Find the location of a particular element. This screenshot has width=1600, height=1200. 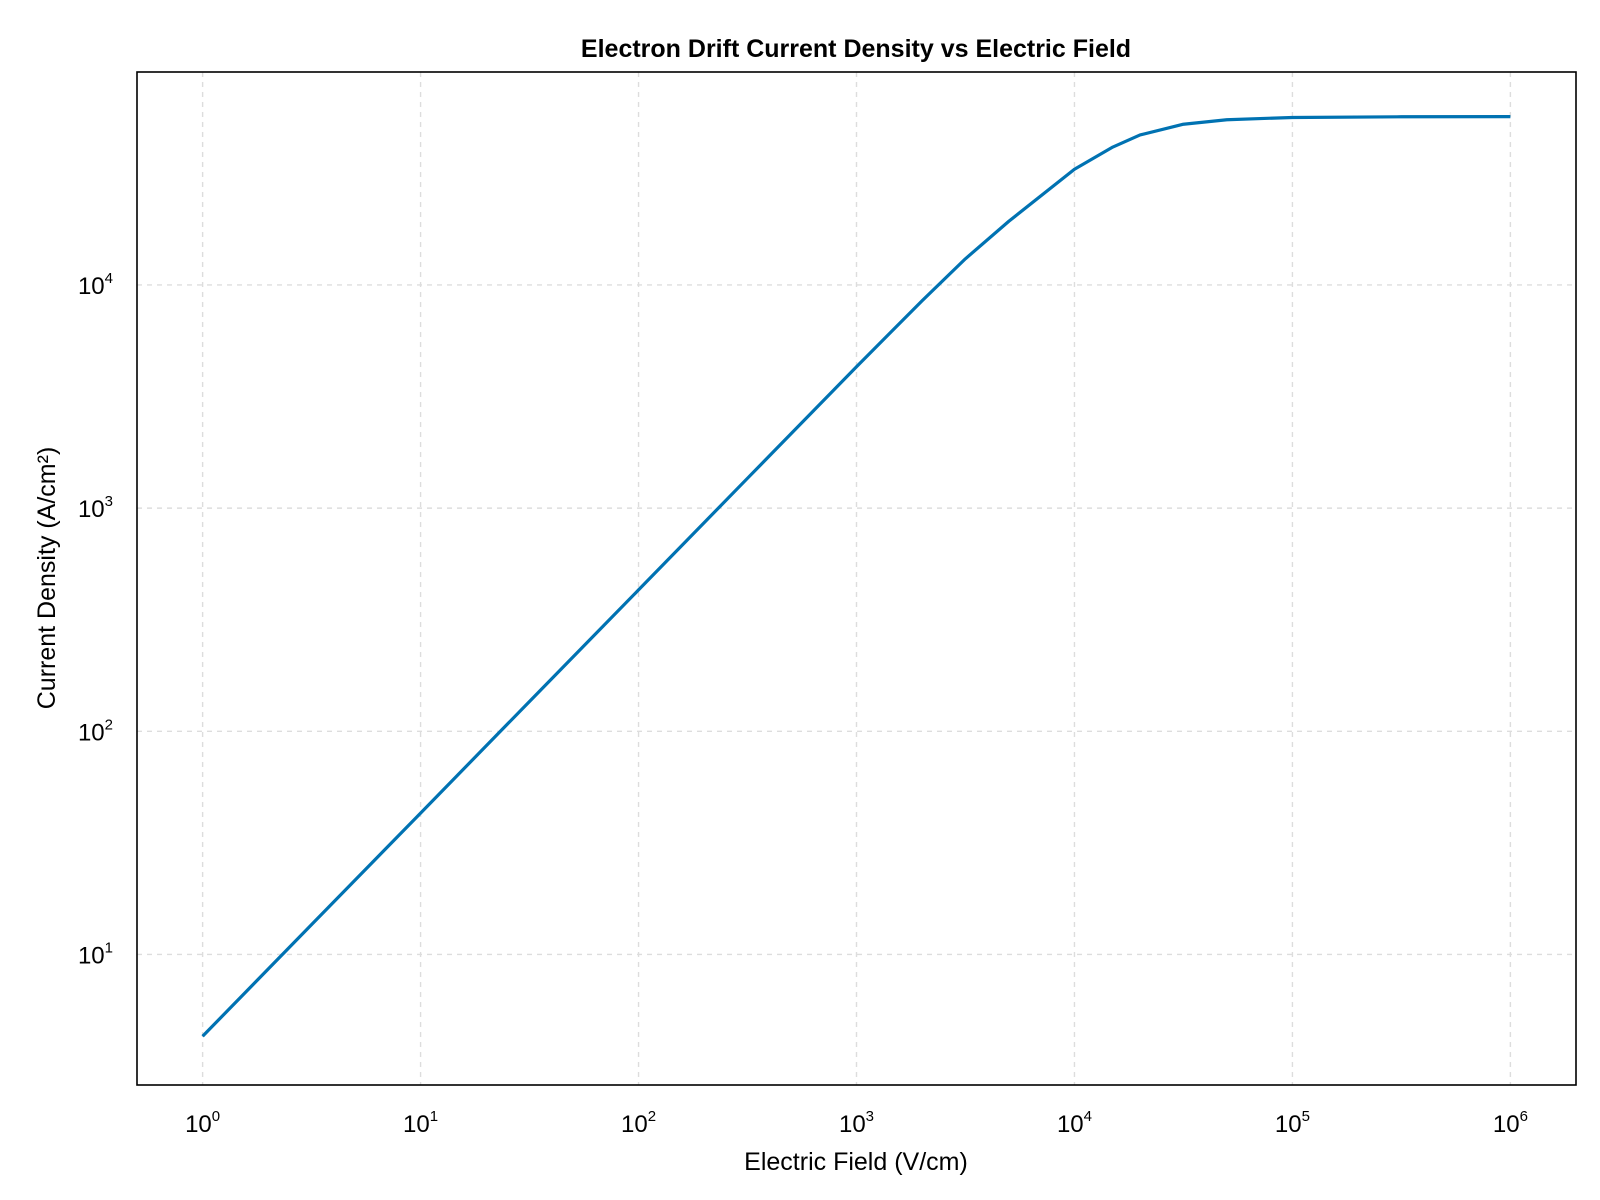

x-tick-exponent: 1 is located at coordinates (434, 1116).